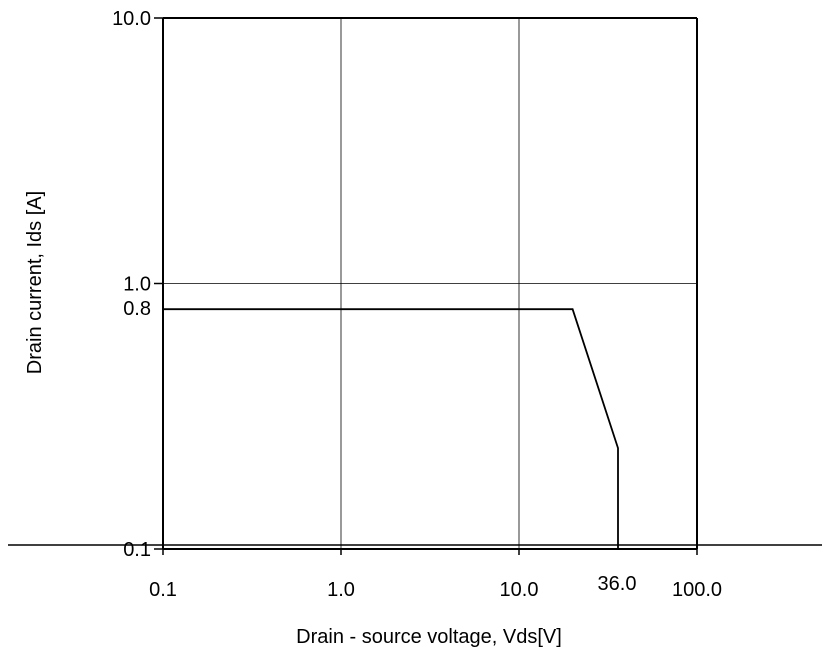 The width and height of the screenshot is (830, 651). What do you see at coordinates (697, 590) in the screenshot?
I see `x-tick-label: 100.0` at bounding box center [697, 590].